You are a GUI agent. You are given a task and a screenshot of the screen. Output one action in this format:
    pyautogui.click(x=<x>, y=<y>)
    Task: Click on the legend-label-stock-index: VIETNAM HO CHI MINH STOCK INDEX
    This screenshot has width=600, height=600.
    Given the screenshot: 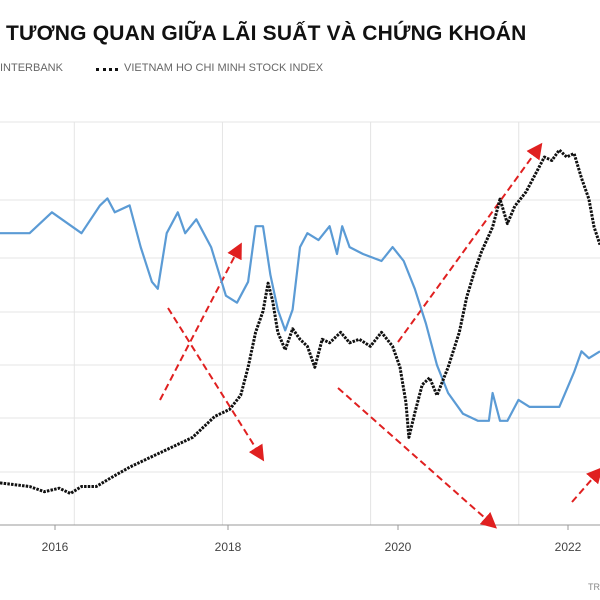 What is the action you would take?
    pyautogui.click(x=224, y=68)
    